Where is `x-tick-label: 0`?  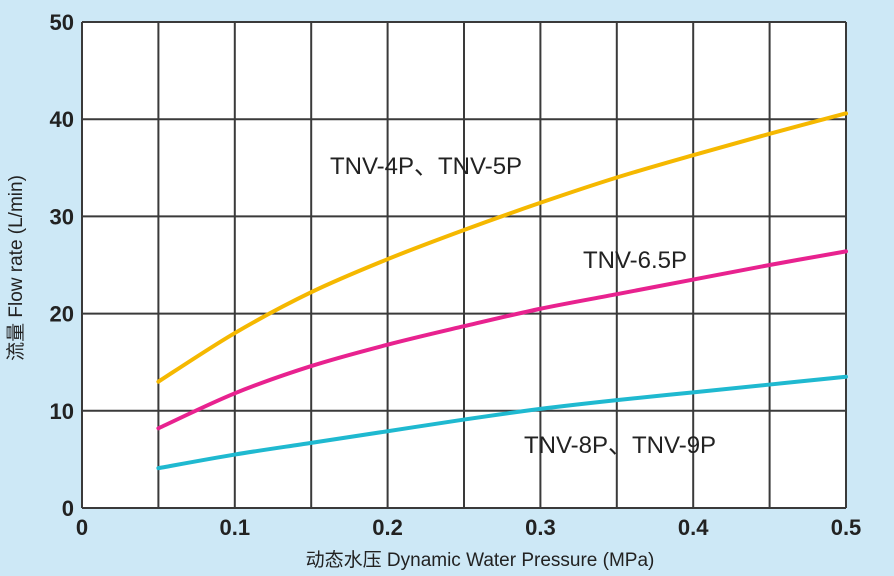 x-tick-label: 0 is located at coordinates (82, 527).